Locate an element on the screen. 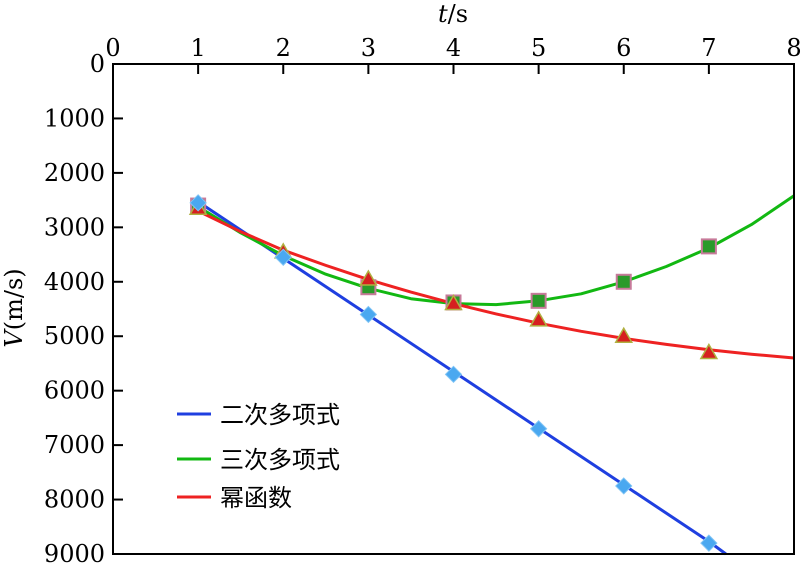  x-tick-label: 5 is located at coordinates (538, 48).